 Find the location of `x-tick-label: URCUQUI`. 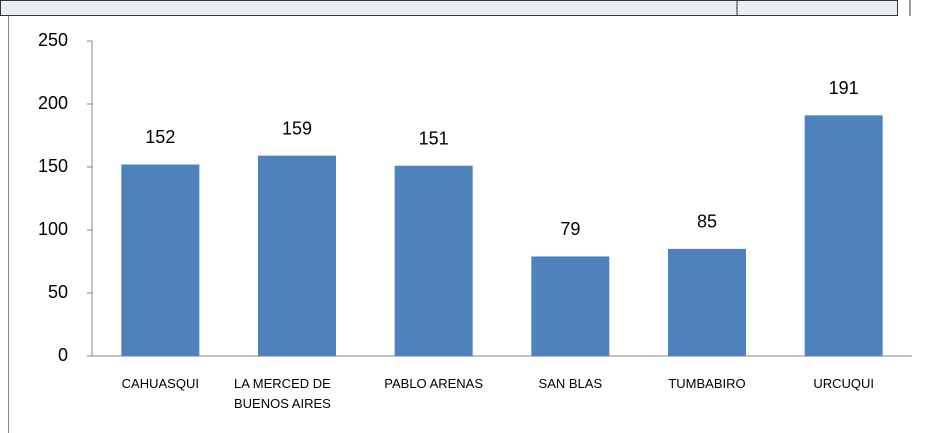

x-tick-label: URCUQUI is located at coordinates (843, 383).